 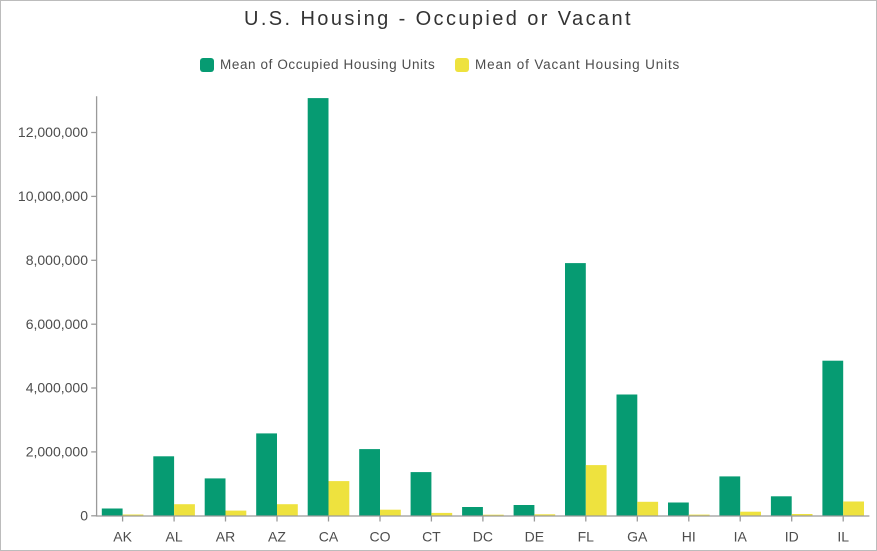 What do you see at coordinates (57, 324) in the screenshot?
I see `svg-text: 6,000,000` at bounding box center [57, 324].